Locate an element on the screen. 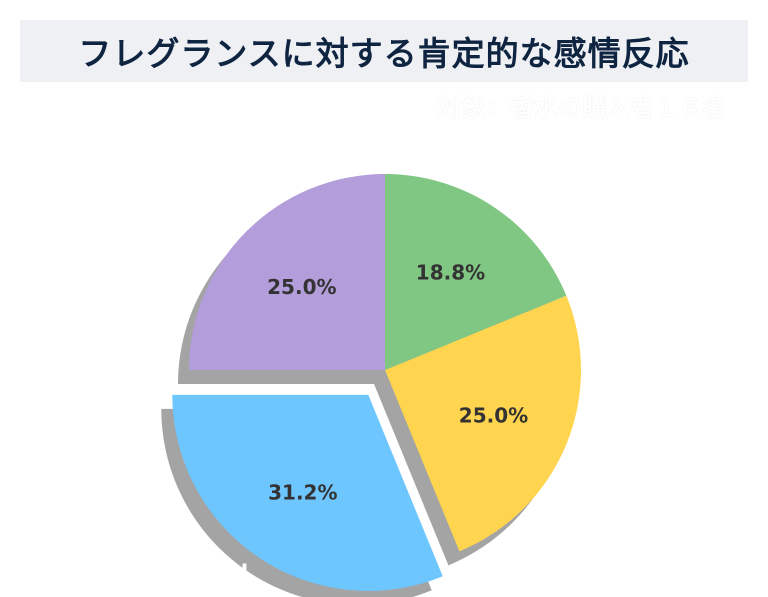  pie-slice-happy is located at coordinates (483, 423).